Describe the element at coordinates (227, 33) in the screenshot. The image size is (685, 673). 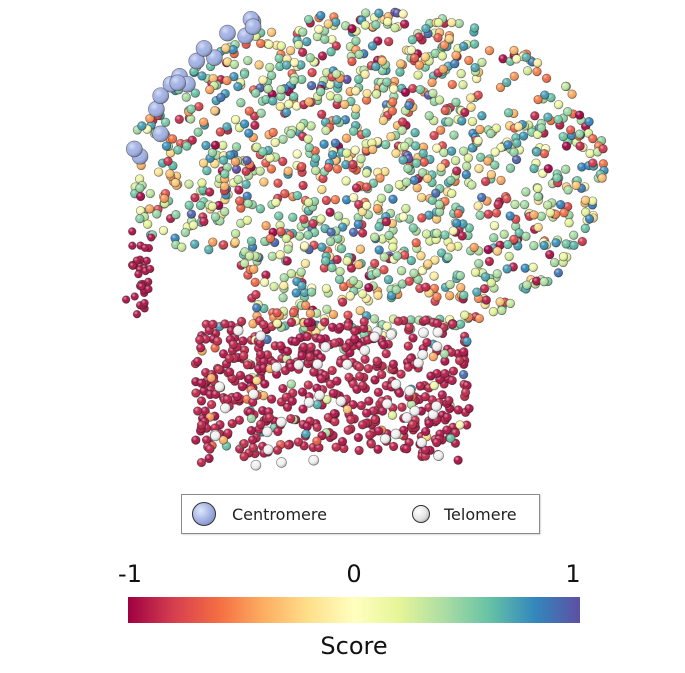
I see `centromere-point` at that location.